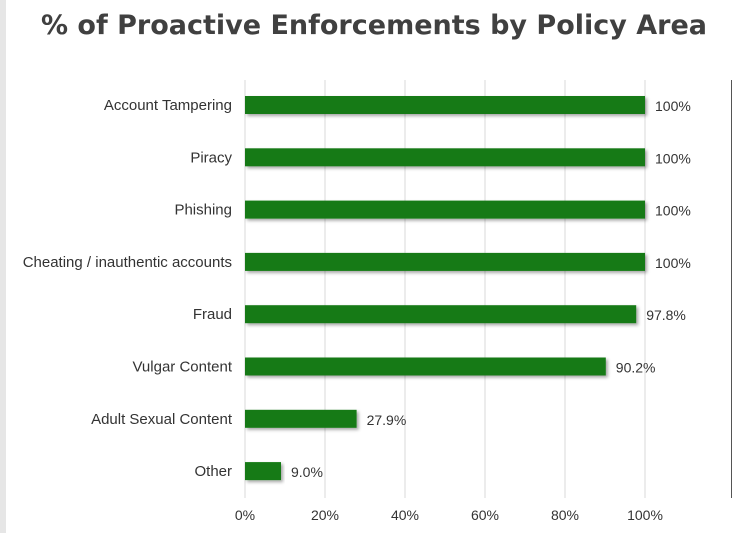 The image size is (740, 533). Describe the element at coordinates (245, 515) in the screenshot. I see `x-tick-label: 0%` at that location.